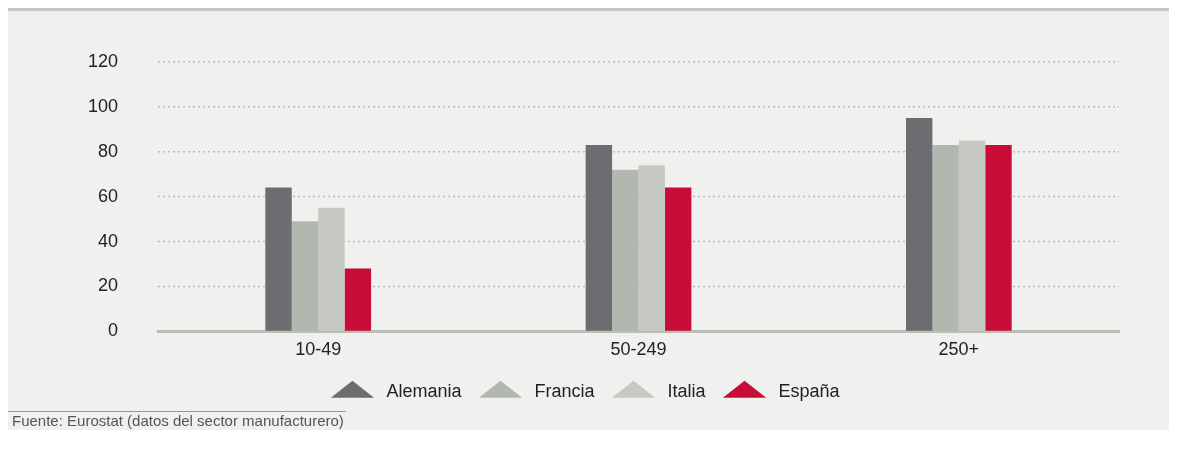  I want to click on y-tick-label: 100, so click(103, 105).